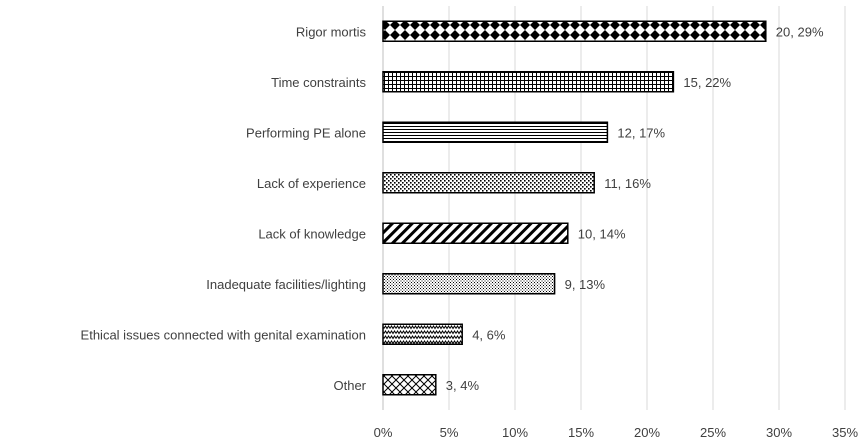 The height and width of the screenshot is (442, 865). What do you see at coordinates (602, 233) in the screenshot?
I see `data-label: 10, 14%` at bounding box center [602, 233].